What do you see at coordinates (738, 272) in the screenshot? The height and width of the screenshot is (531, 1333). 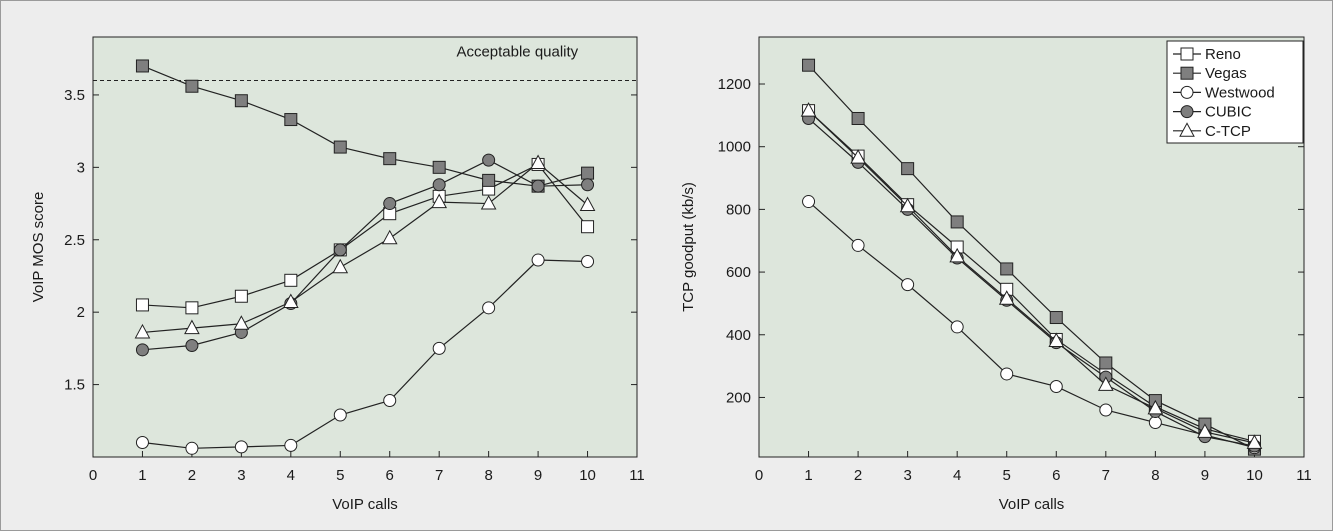 I see `goodput-y-tick-label: 600` at bounding box center [738, 272].